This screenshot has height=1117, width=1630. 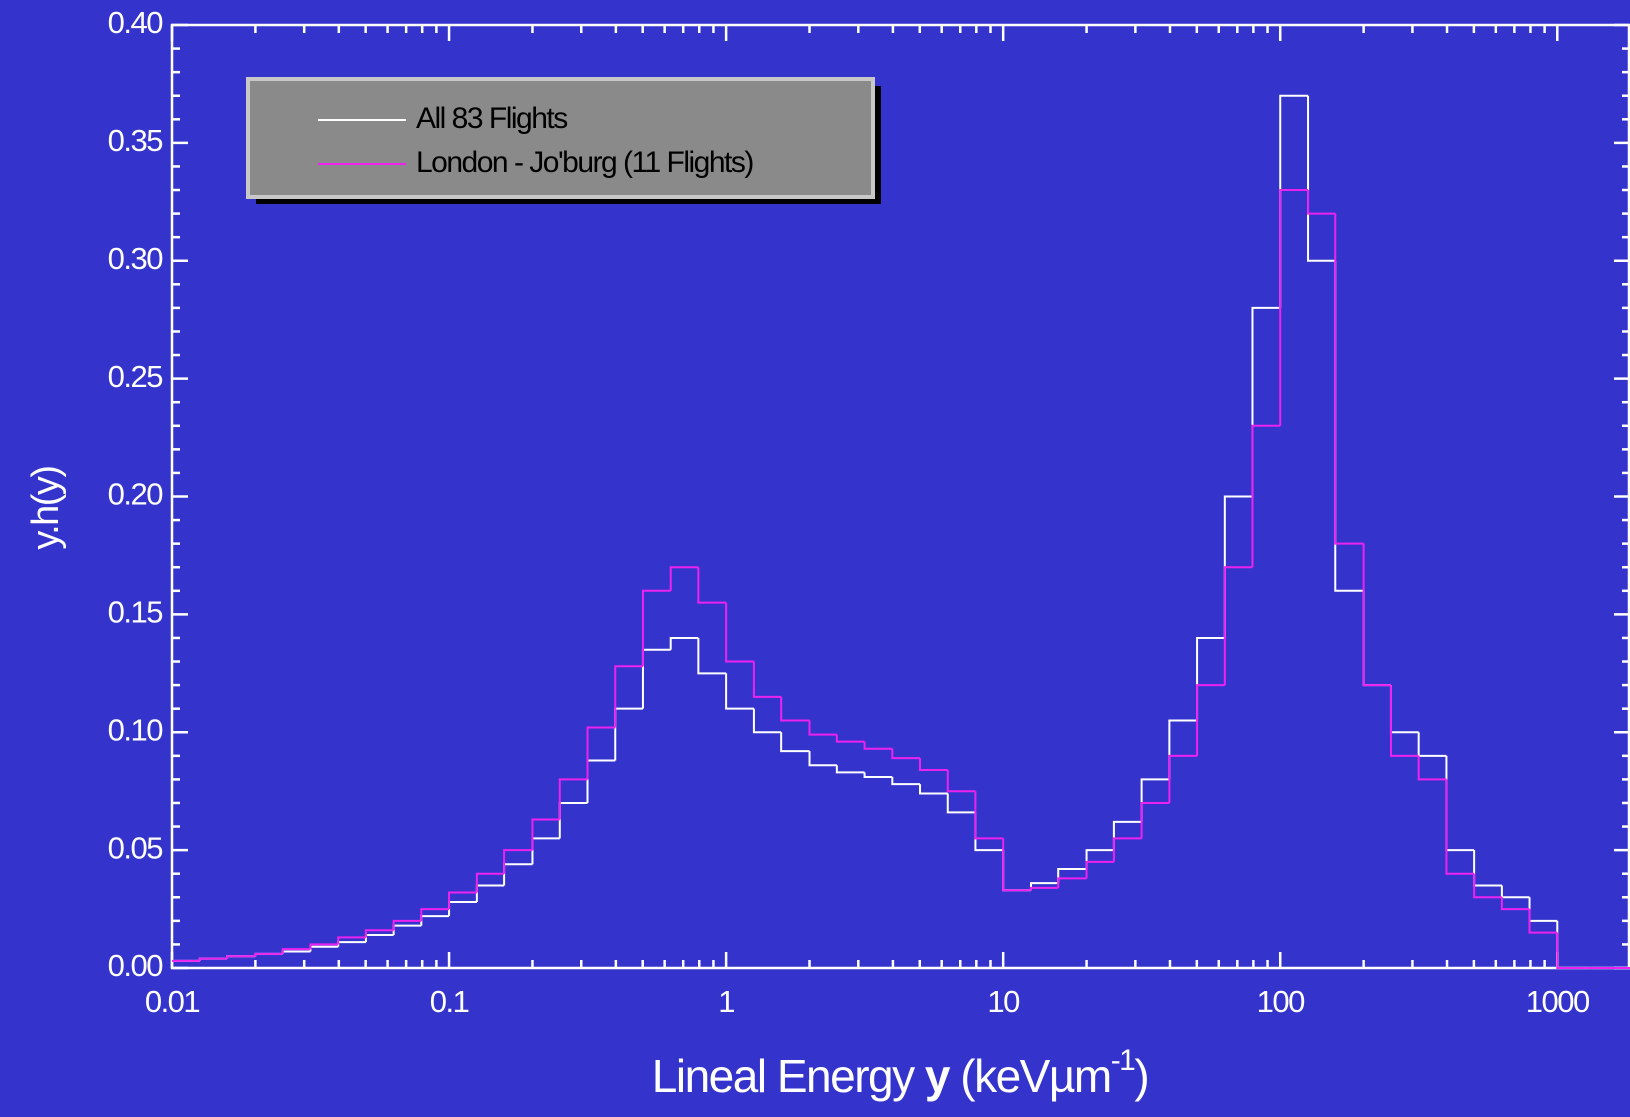 I want to click on y-tick-label: 0.35, so click(x=135, y=140).